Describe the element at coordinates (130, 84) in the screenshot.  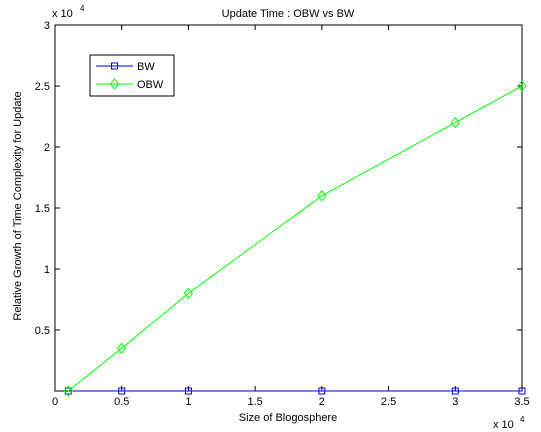
I see `legend-entry-obw: OBW` at that location.